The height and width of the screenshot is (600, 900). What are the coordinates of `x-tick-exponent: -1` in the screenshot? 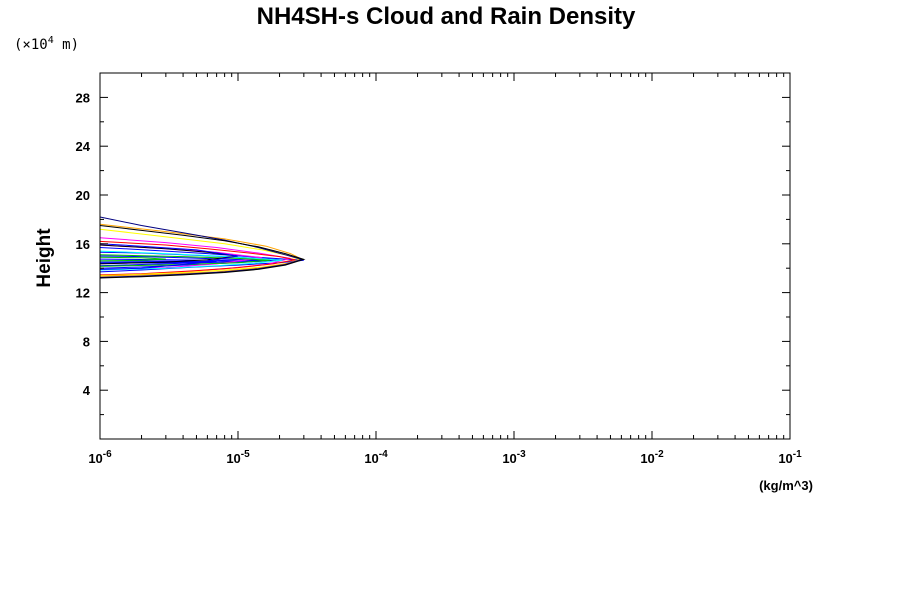 It's located at (797, 454).